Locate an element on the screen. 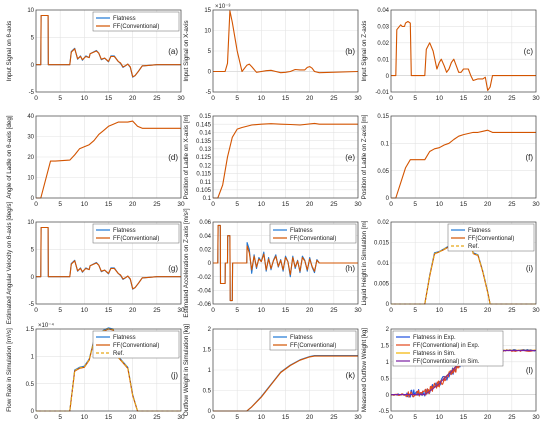 The image size is (550, 423). legend: Flatness FF(Conventional) Ref. is located at coordinates (136, 344).